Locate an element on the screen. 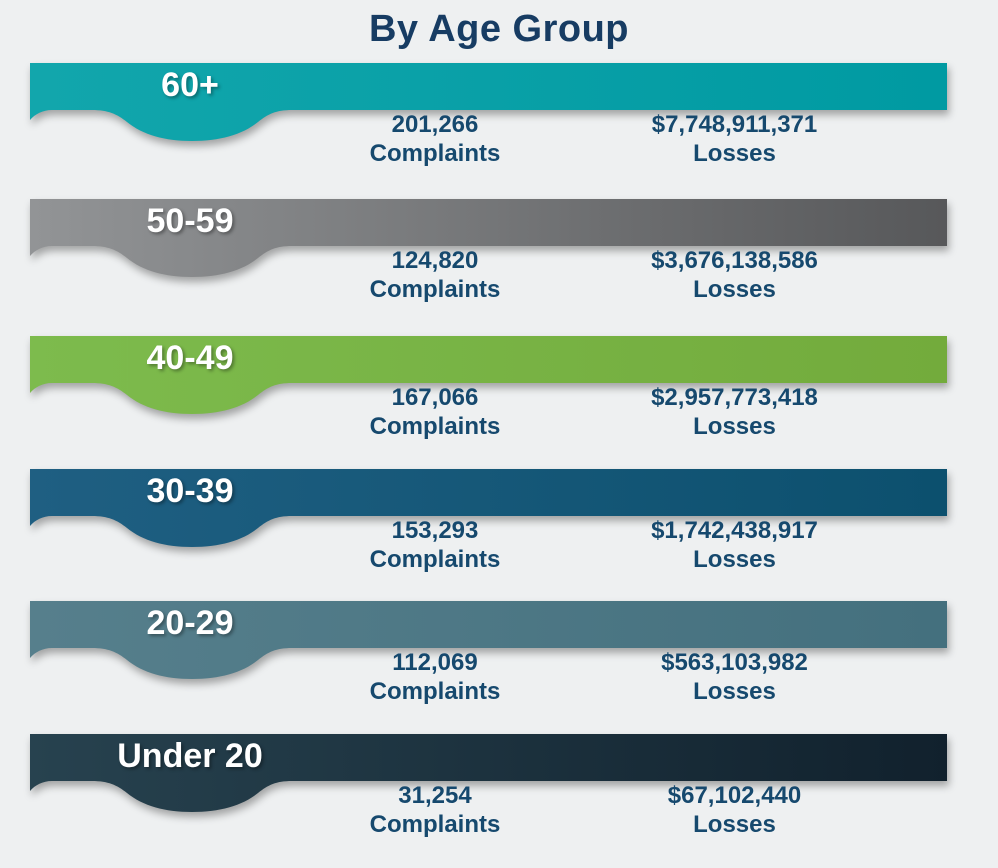 This screenshot has height=868, width=998. complaints-value: 167,066 is located at coordinates (435, 397).